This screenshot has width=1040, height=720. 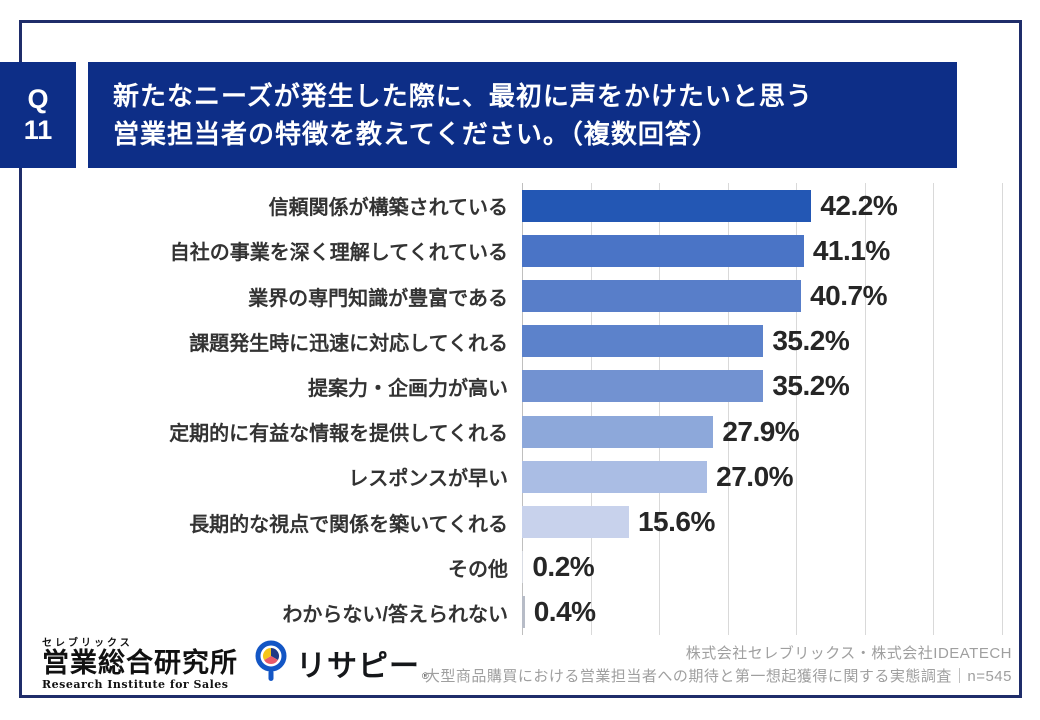 I want to click on chart-row: わからない/答えられない 0.4%, so click(x=522, y=612).